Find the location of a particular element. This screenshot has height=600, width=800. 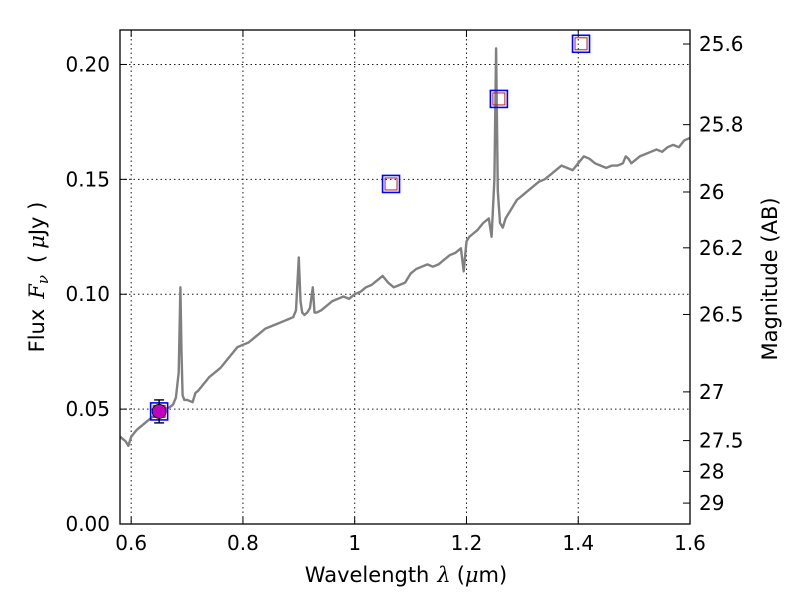

y2-tick-label: 27 is located at coordinates (711, 392).